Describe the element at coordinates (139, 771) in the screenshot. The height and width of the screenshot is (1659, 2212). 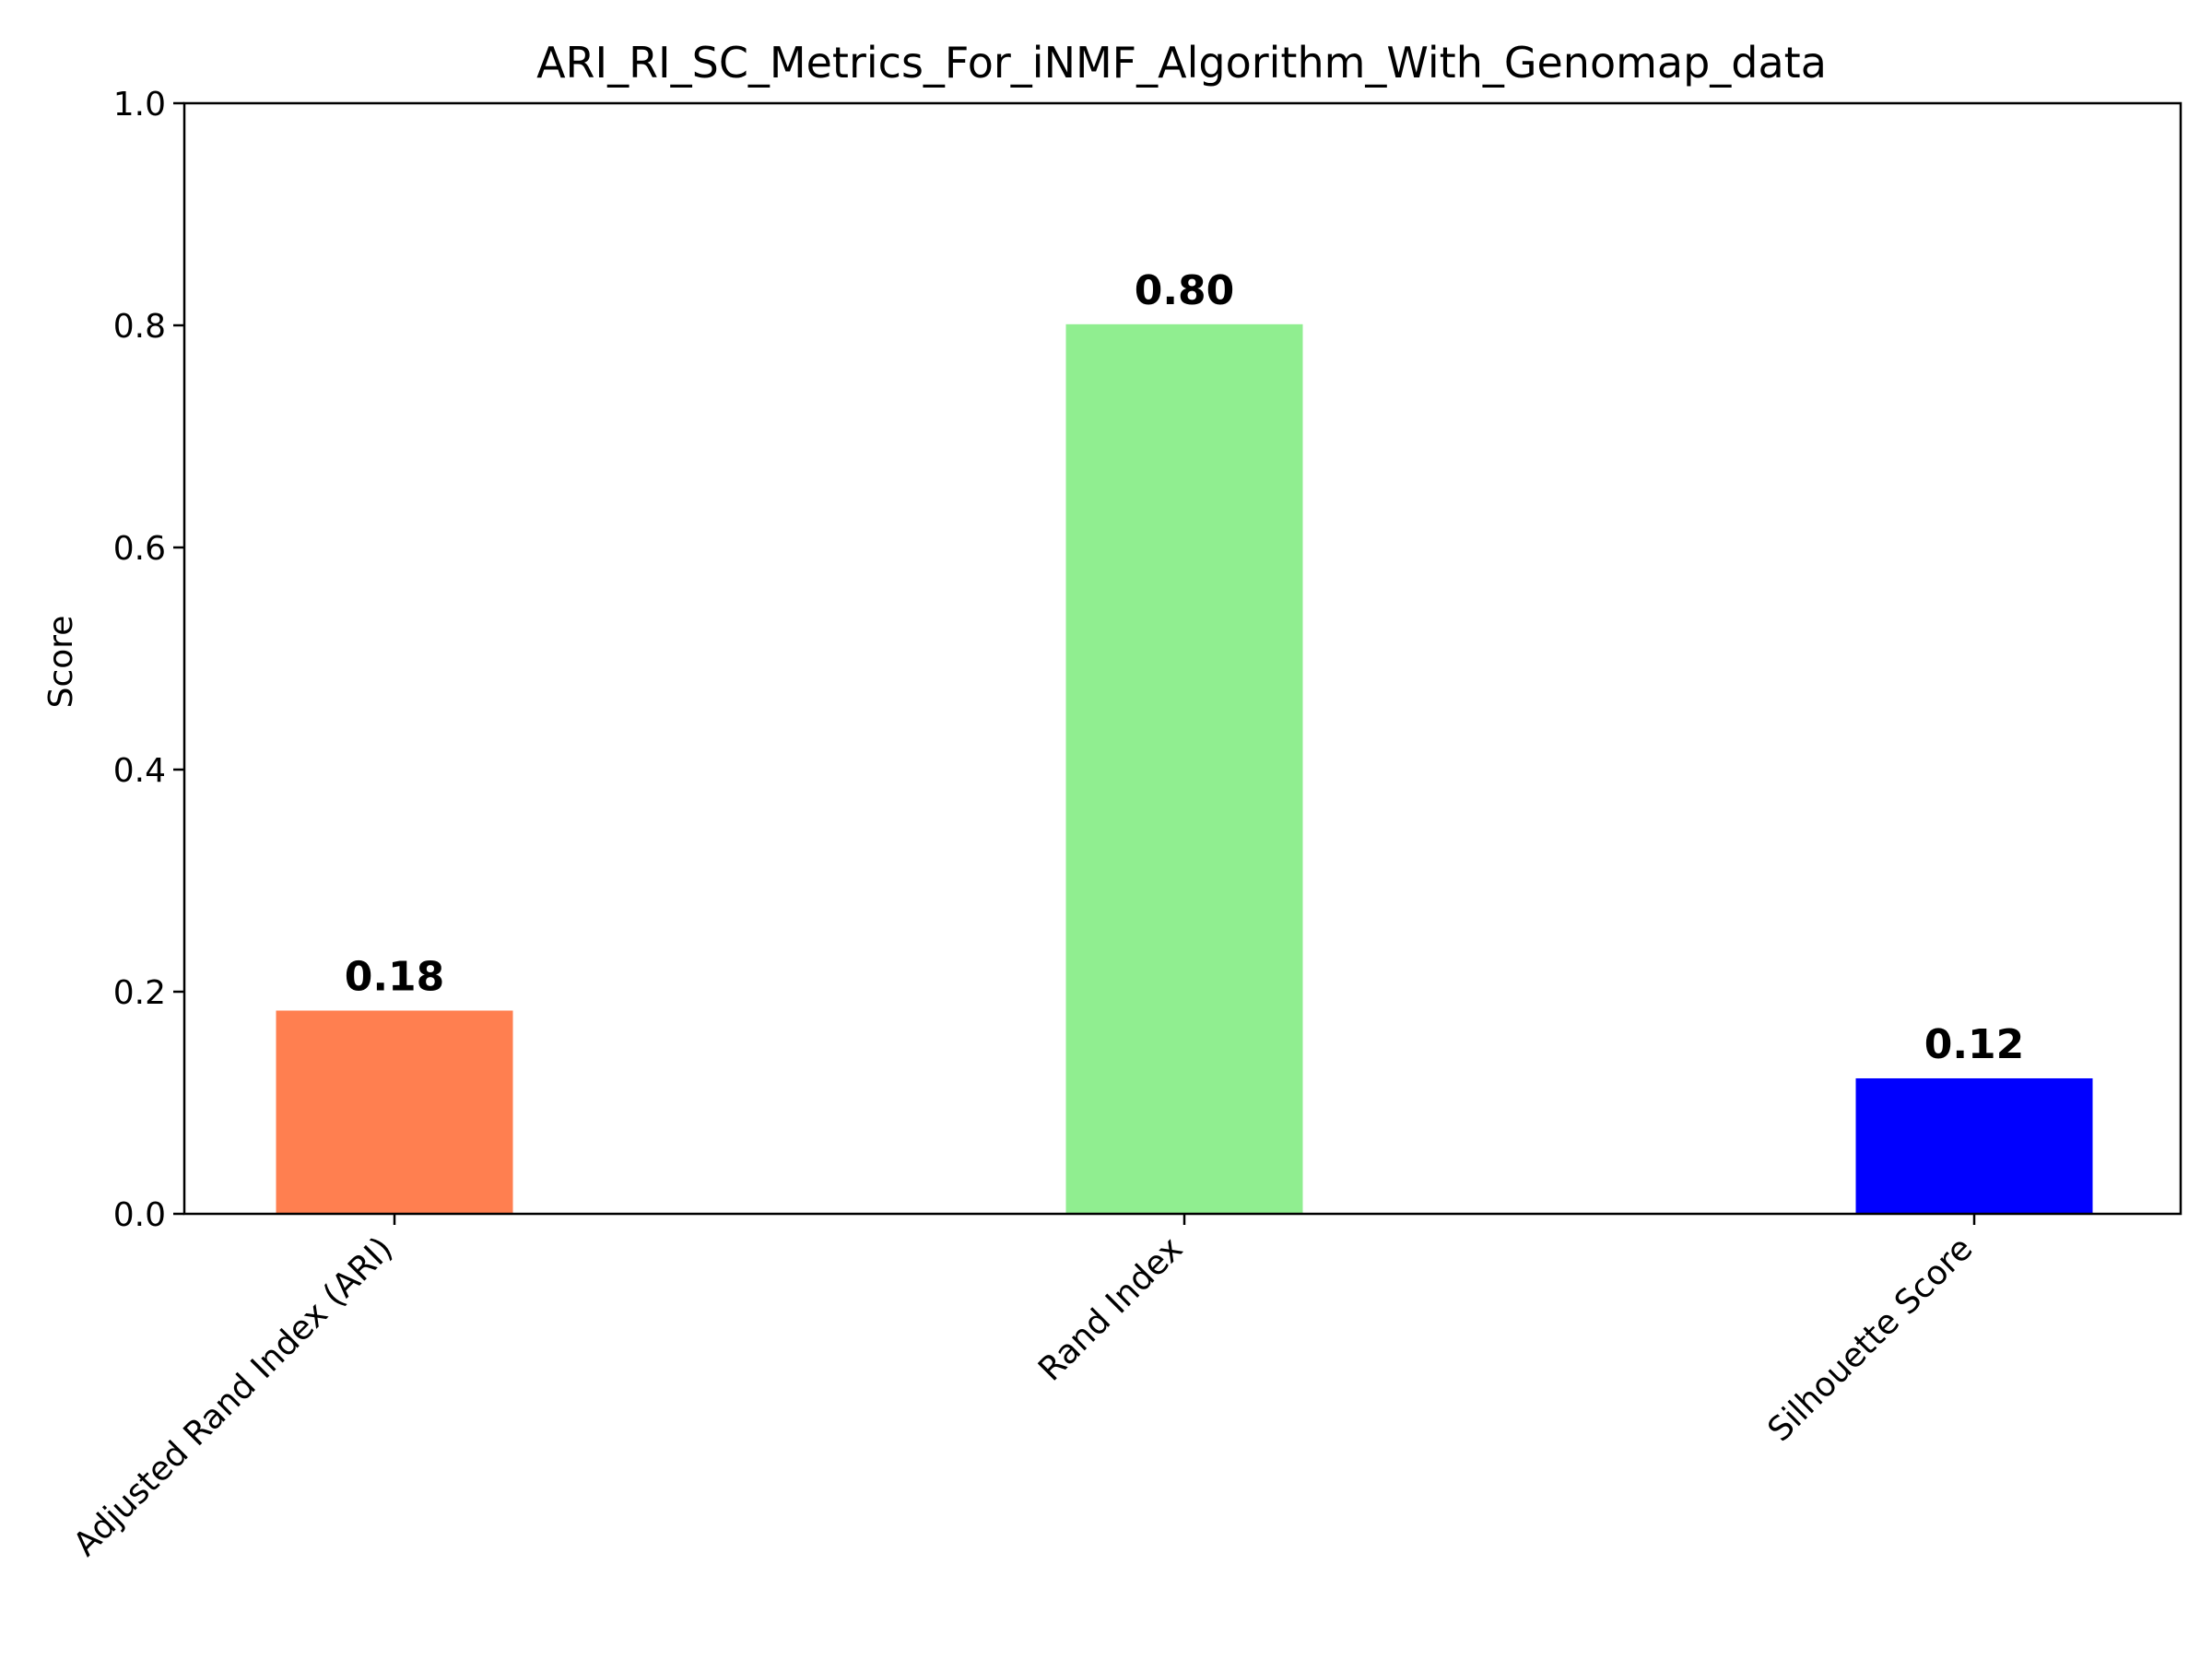
I see `y-tick-label: 0.4` at that location.